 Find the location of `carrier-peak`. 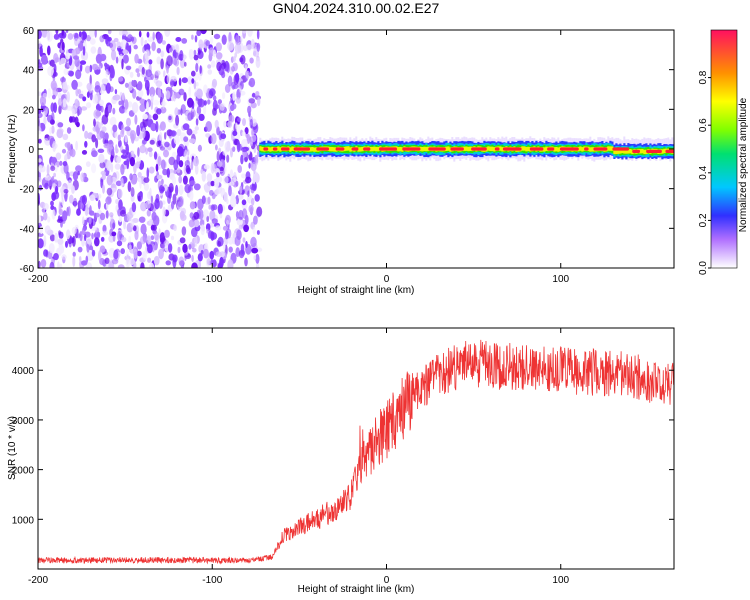

carrier-peak is located at coordinates (367, 149).